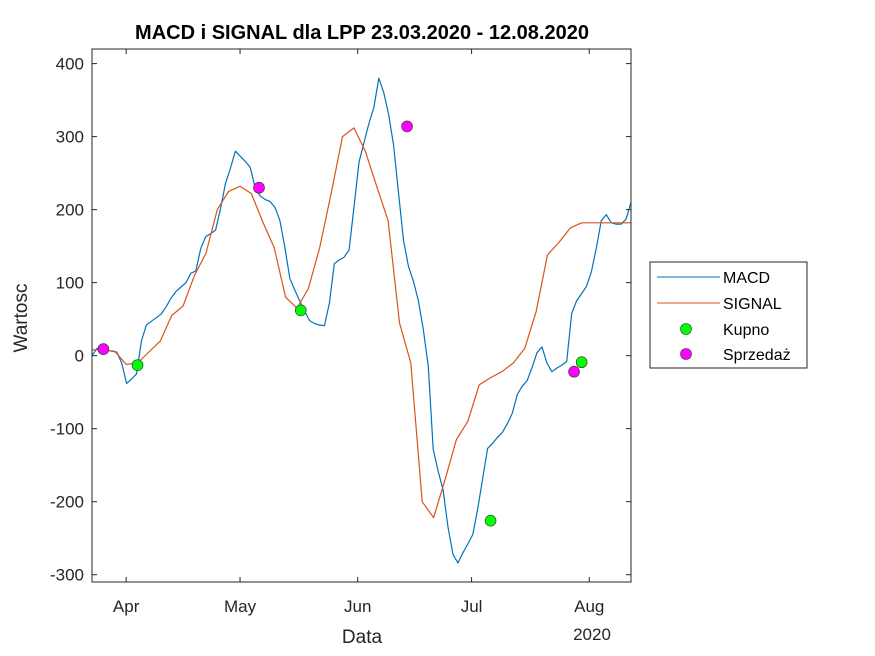 This screenshot has width=875, height=656. What do you see at coordinates (70, 210) in the screenshot?
I see `y-tick-label: 200` at bounding box center [70, 210].